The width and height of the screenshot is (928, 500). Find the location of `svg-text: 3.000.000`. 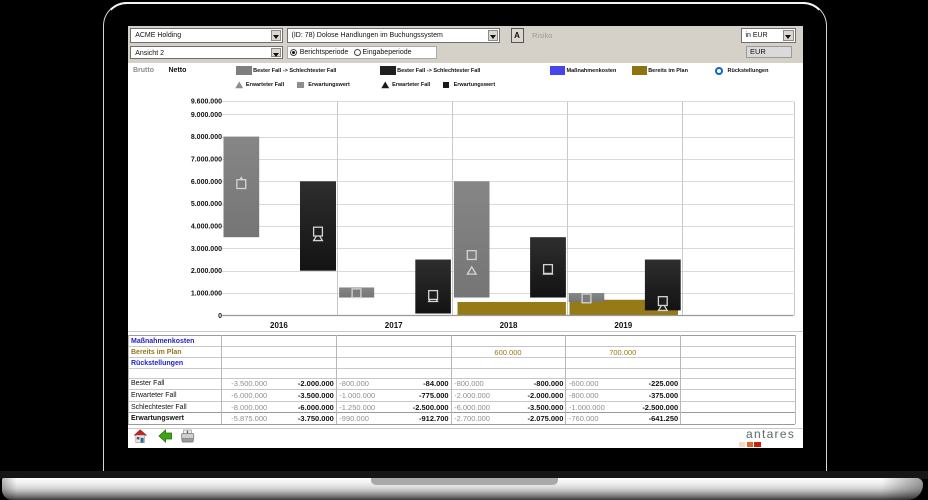

svg-text: 3.000.000 is located at coordinates (205, 249).